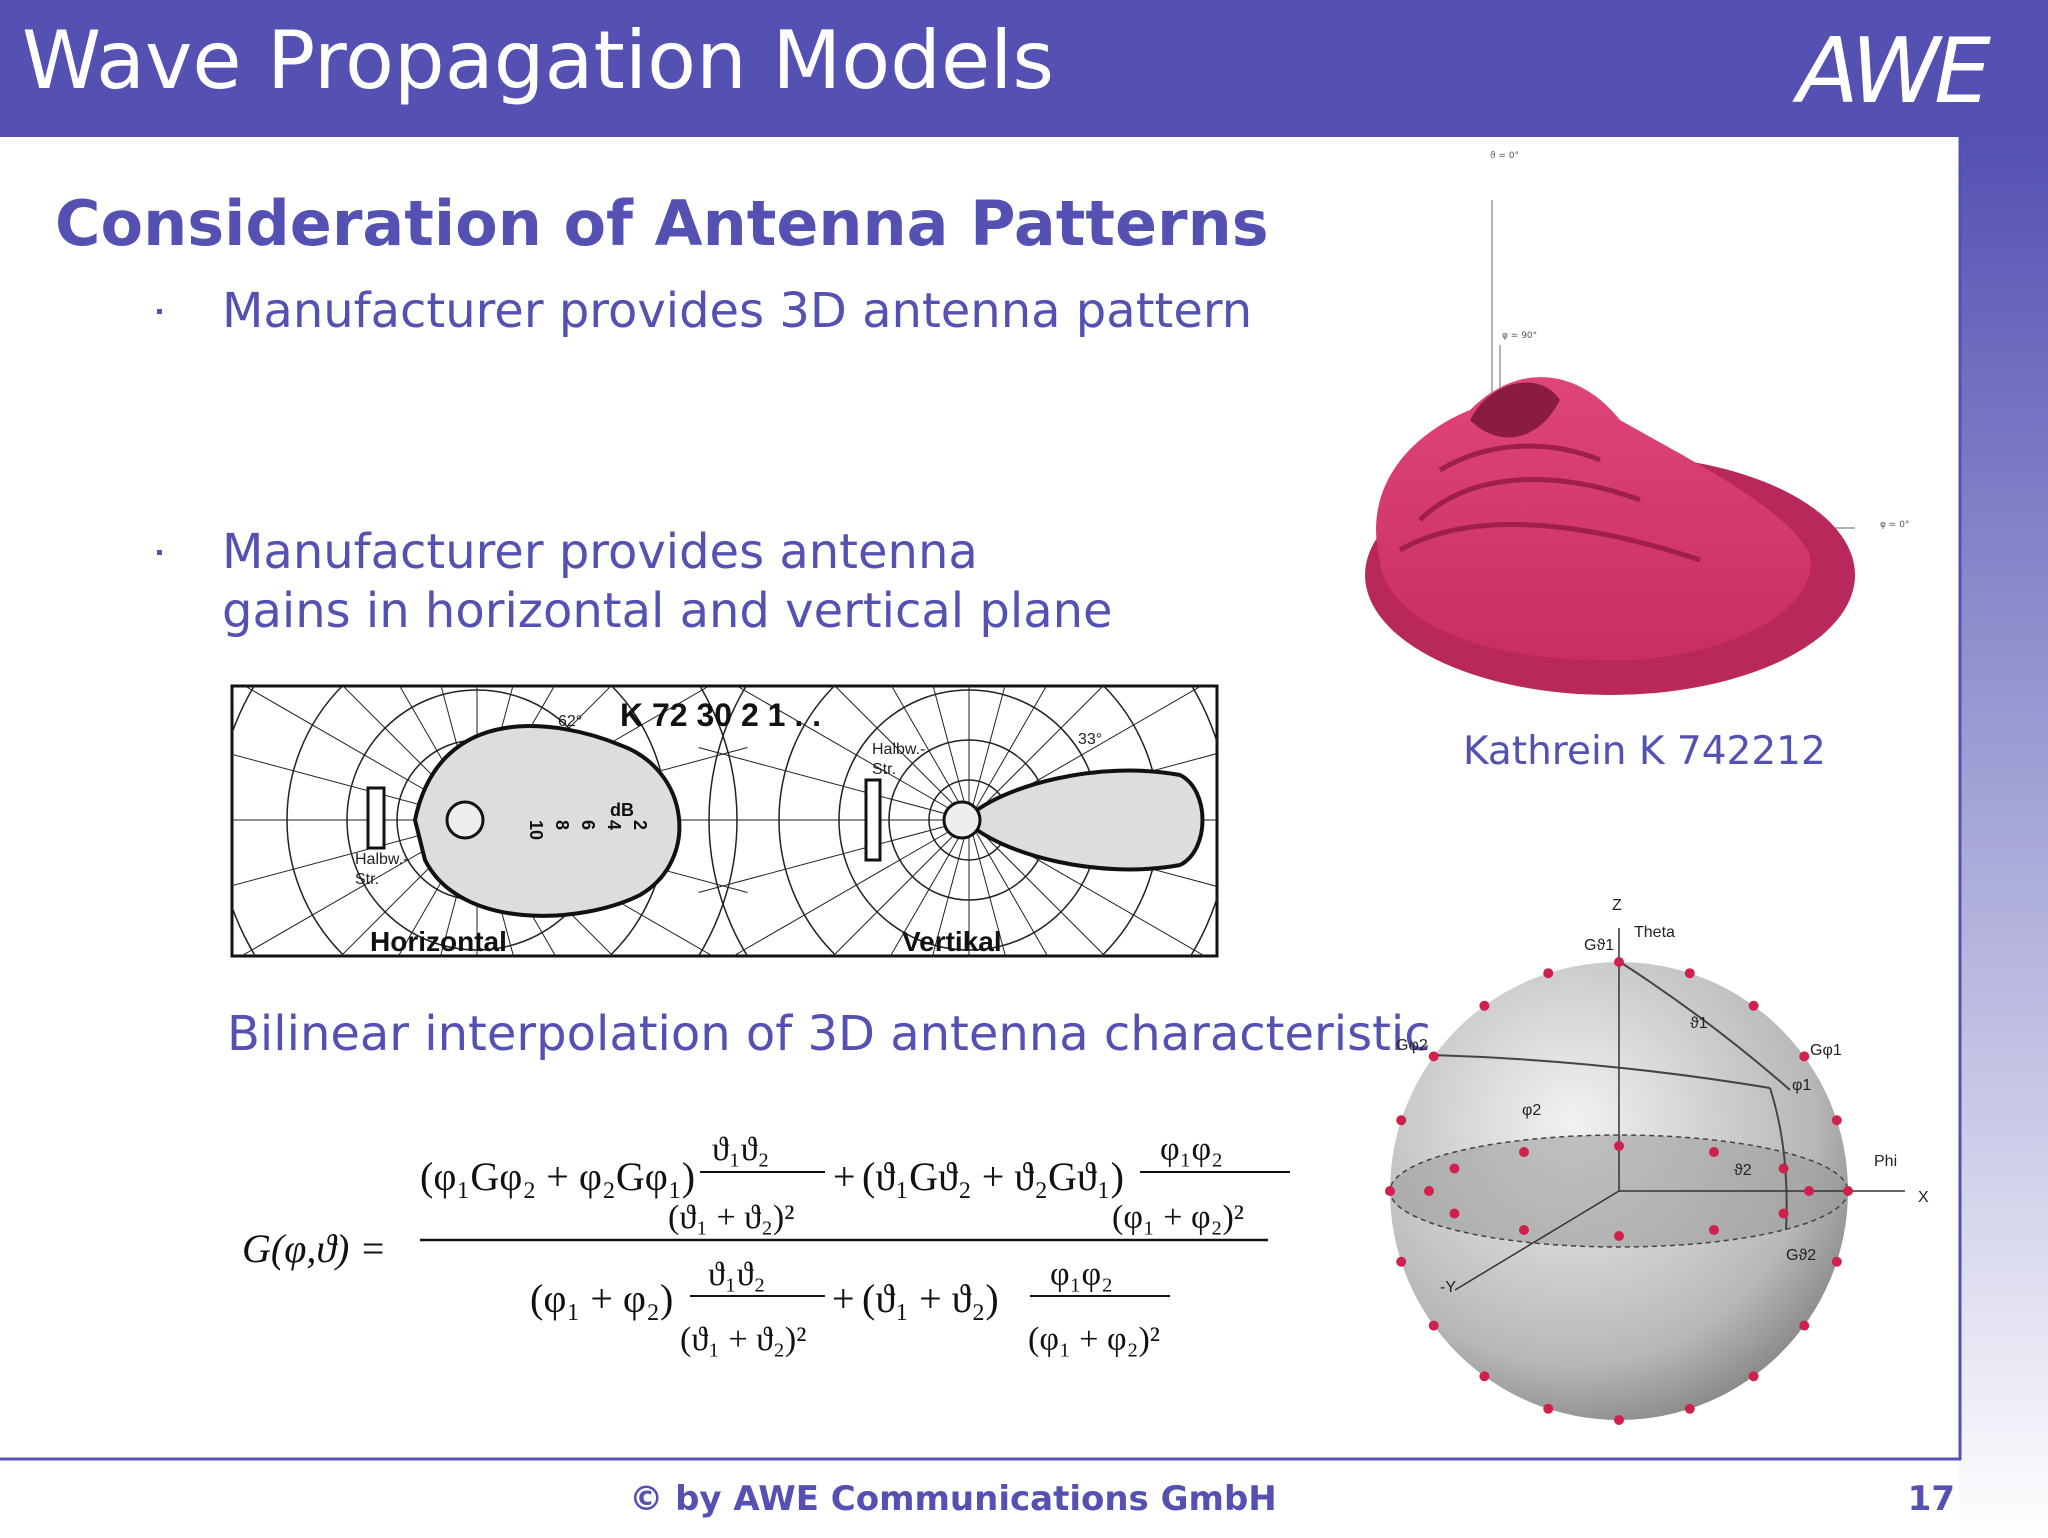 The height and width of the screenshot is (1538, 2048). What do you see at coordinates (1826, 1050) in the screenshot?
I see `sphere-label: Gφ1` at bounding box center [1826, 1050].